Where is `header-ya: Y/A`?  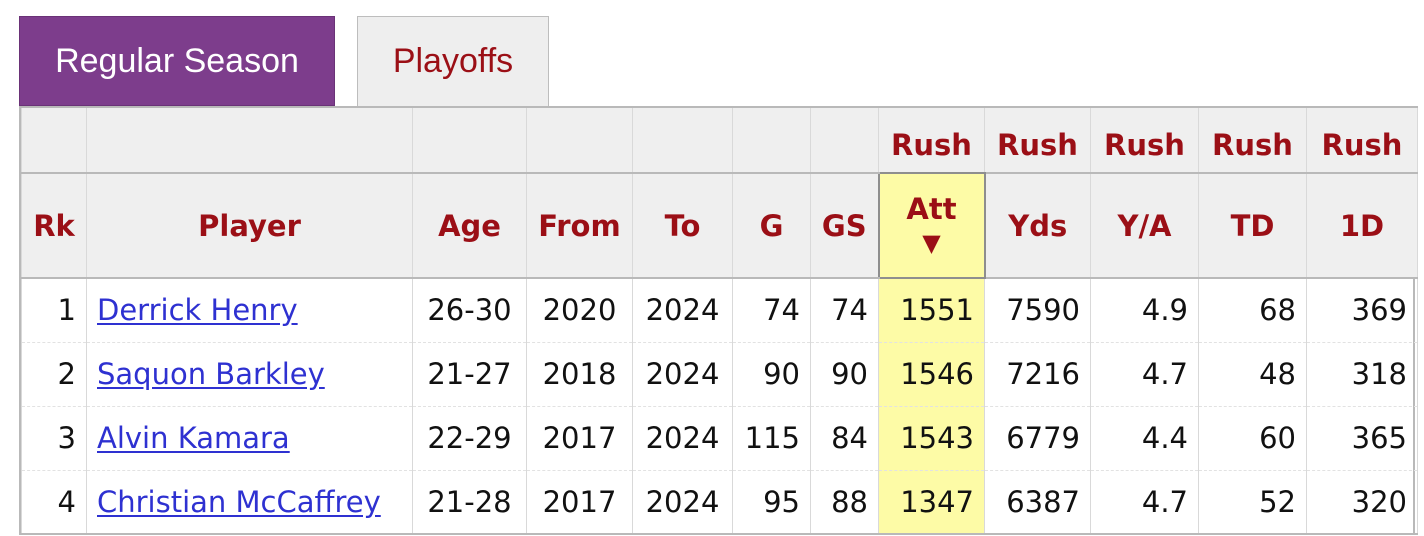 header-ya: Y/A is located at coordinates (1144, 225).